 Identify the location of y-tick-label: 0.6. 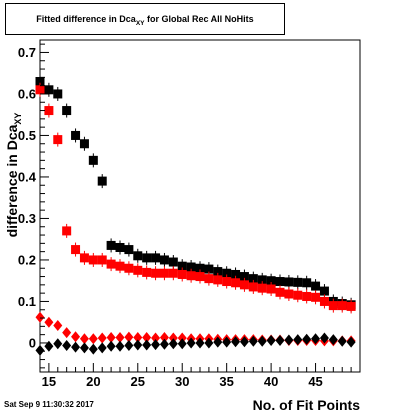
(27, 93).